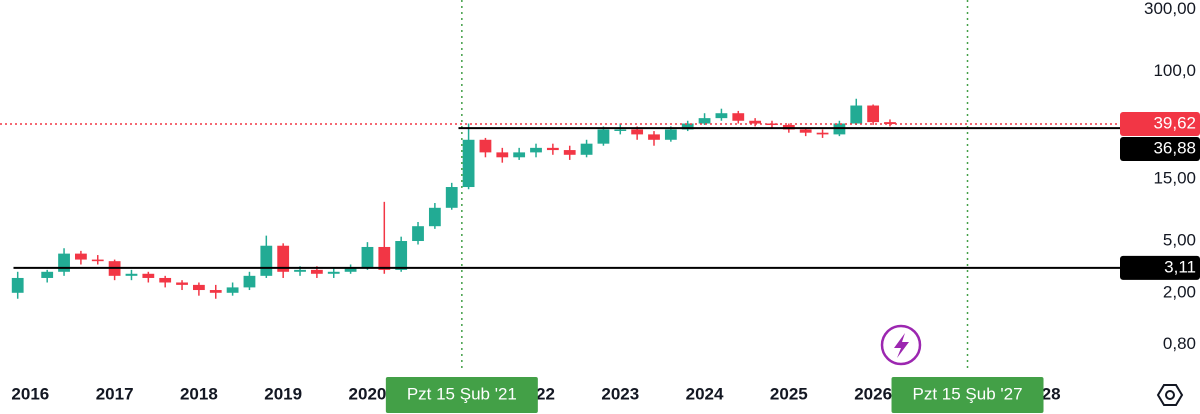  Describe the element at coordinates (1179, 291) in the screenshot. I see `y-tick-label: 2,00` at that location.